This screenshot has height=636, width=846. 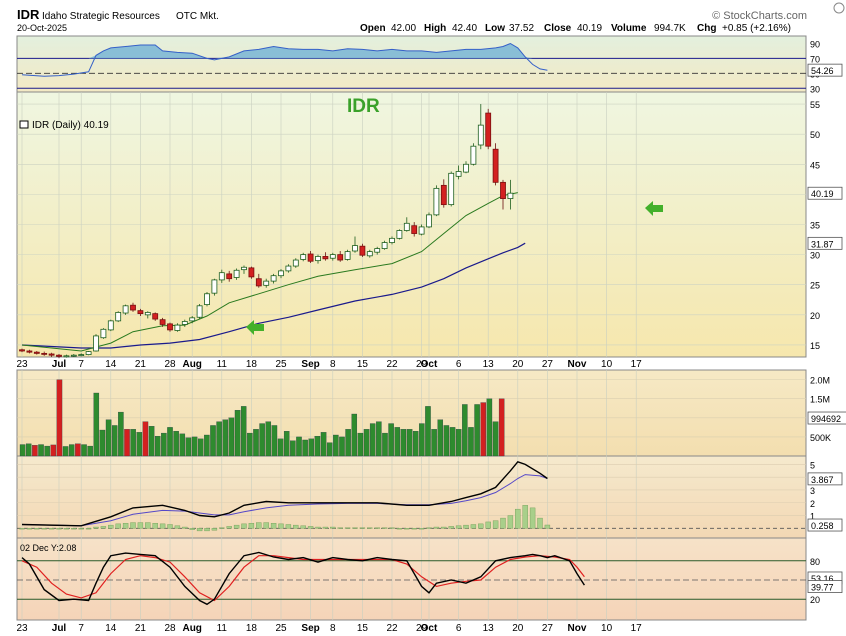 I want to click on price-y-tick: 50, so click(x=815, y=135).